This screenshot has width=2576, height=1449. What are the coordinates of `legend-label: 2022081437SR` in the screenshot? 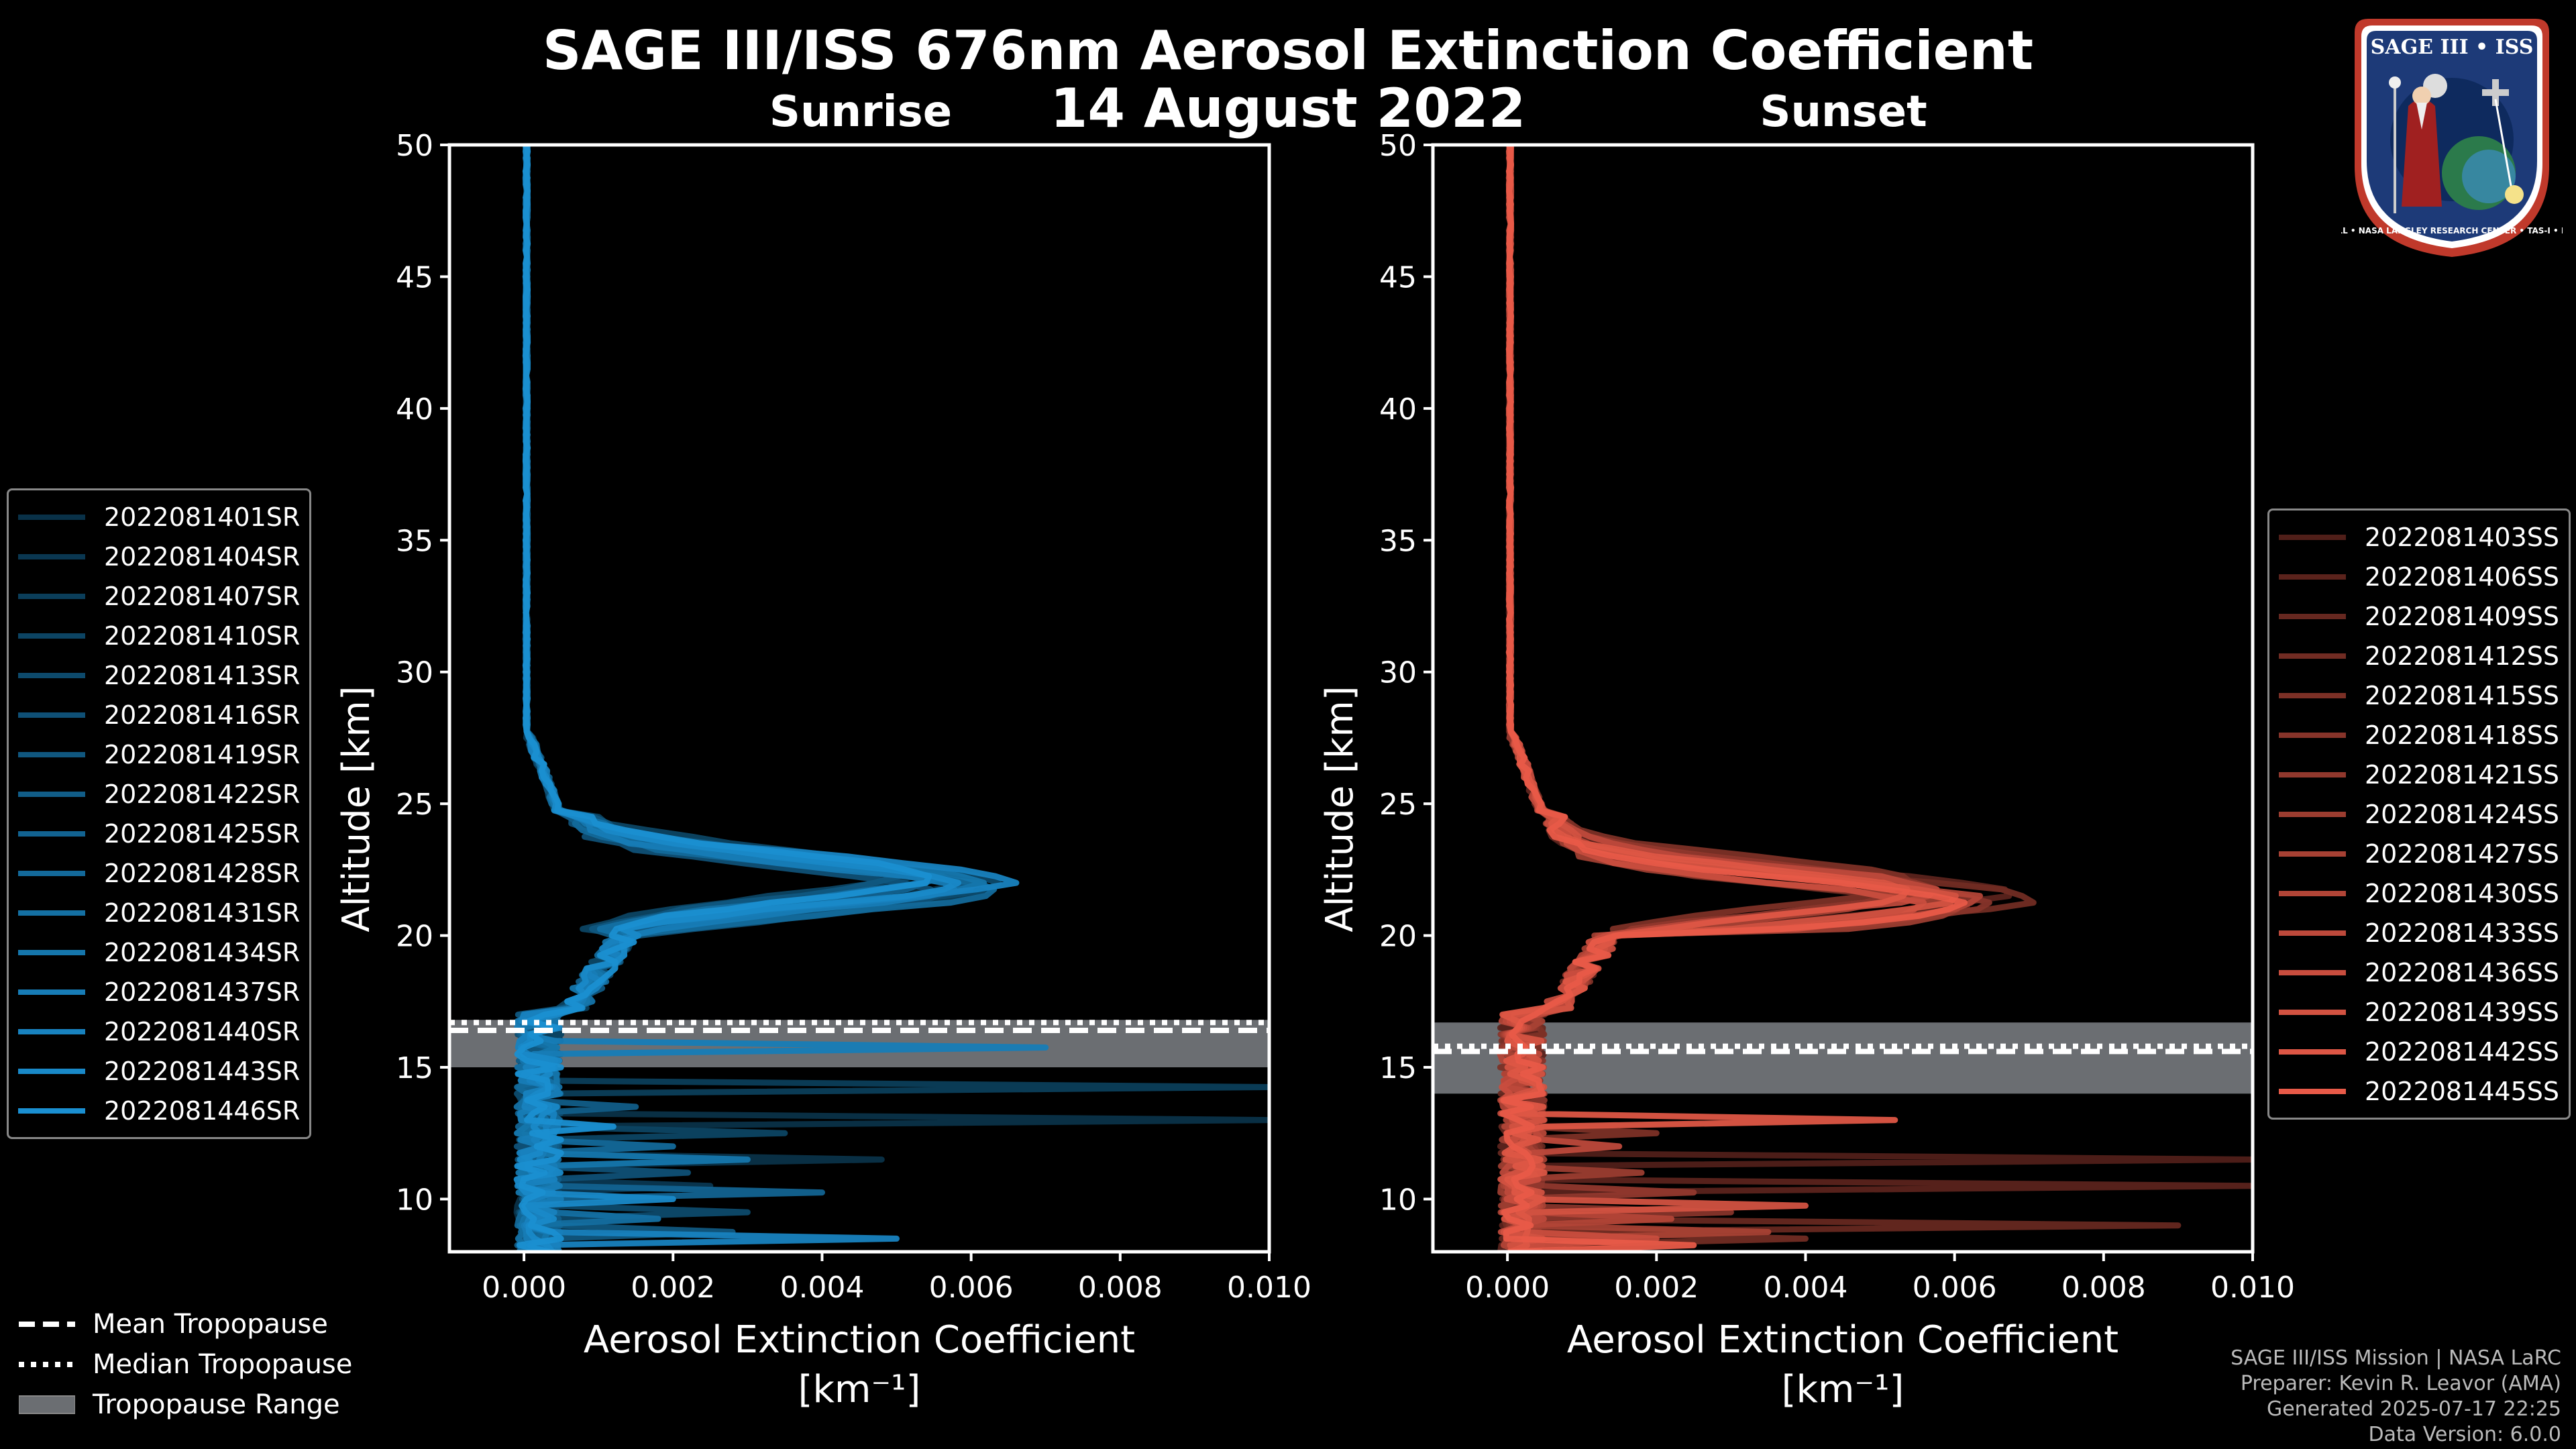 It's located at (202, 992).